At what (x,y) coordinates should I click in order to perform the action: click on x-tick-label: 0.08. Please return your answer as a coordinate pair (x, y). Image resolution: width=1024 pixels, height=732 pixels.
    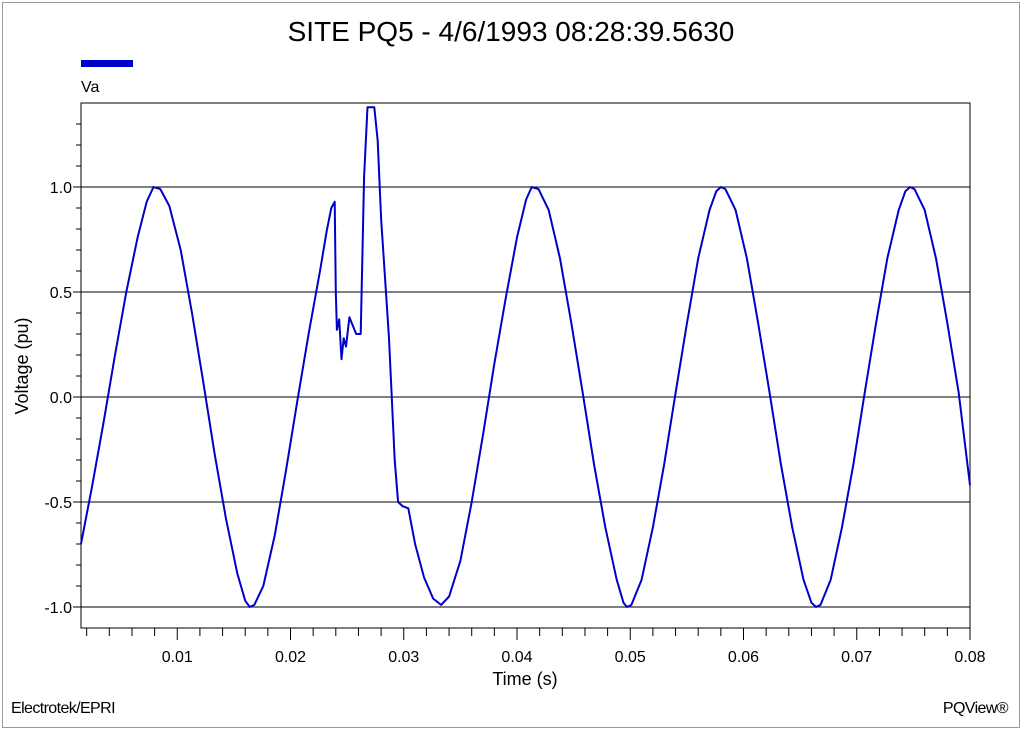
    Looking at the image, I should click on (969, 657).